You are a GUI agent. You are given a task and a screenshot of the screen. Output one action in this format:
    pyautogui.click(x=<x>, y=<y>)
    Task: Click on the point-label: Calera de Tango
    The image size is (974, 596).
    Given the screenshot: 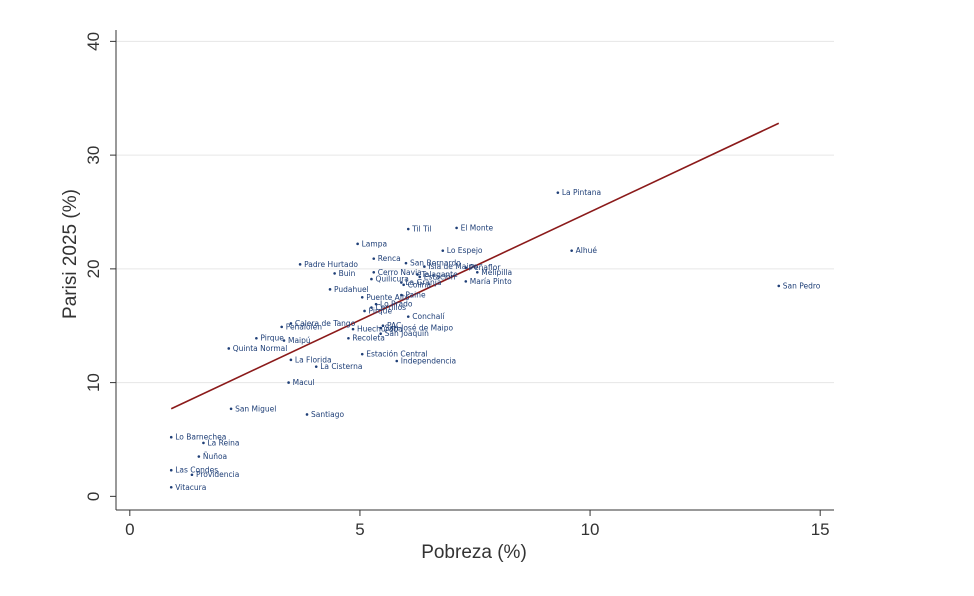 What is the action you would take?
    pyautogui.click(x=325, y=323)
    